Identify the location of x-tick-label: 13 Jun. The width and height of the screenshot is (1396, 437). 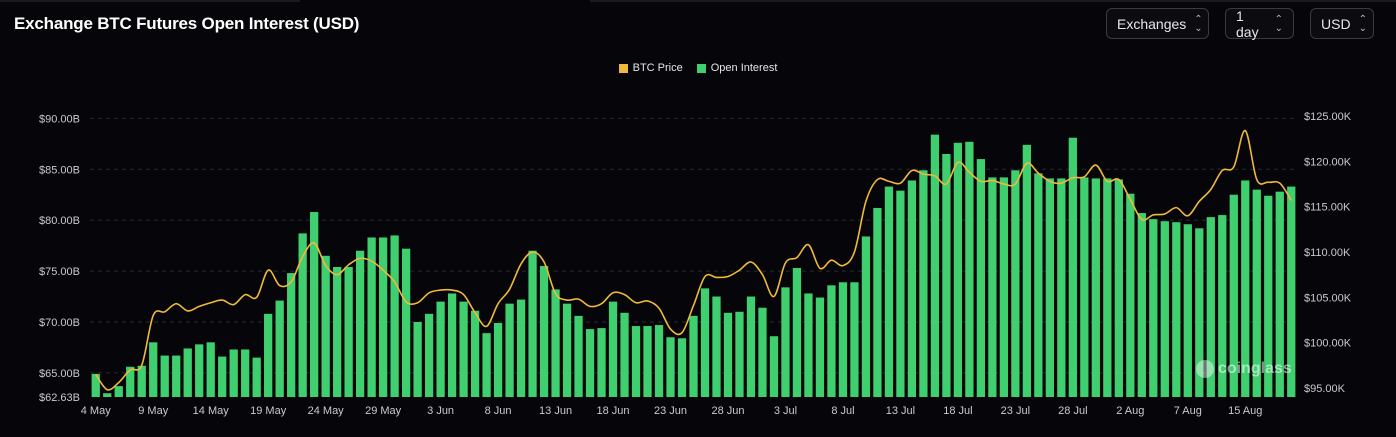
(555, 411).